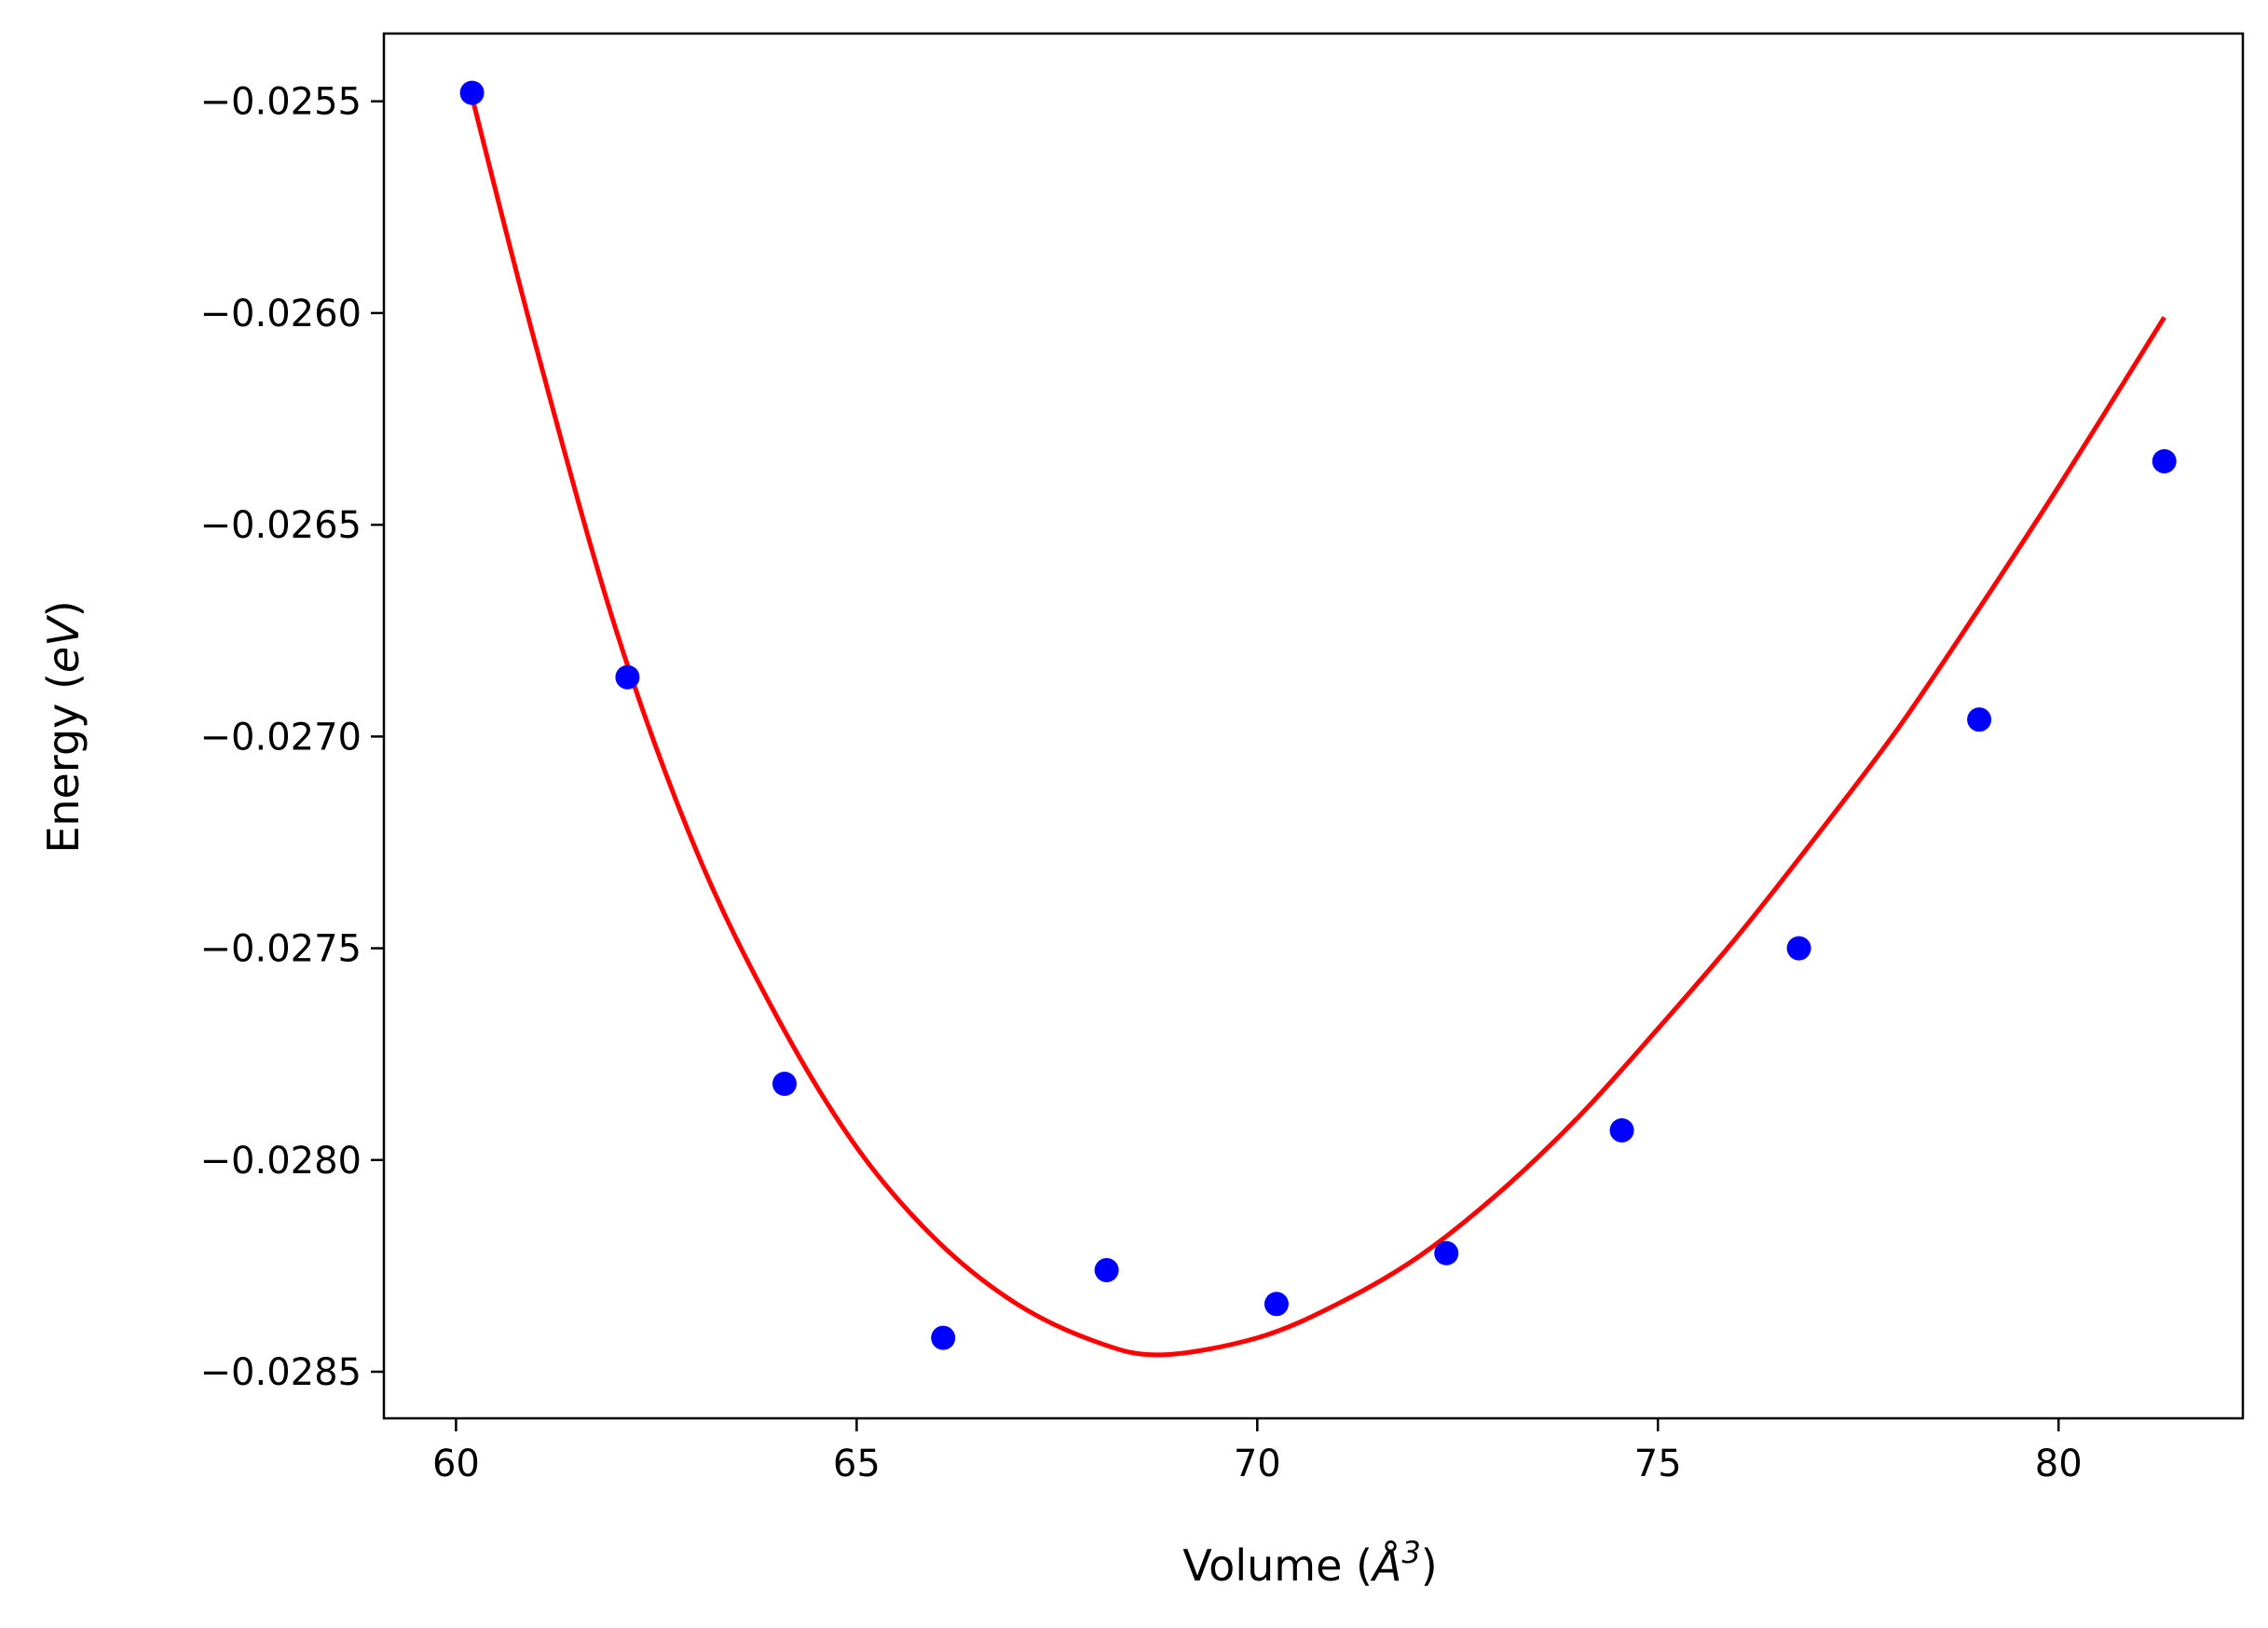 Image resolution: width=2268 pixels, height=1628 pixels. I want to click on y-tick-label: −0.0280, so click(281, 1161).